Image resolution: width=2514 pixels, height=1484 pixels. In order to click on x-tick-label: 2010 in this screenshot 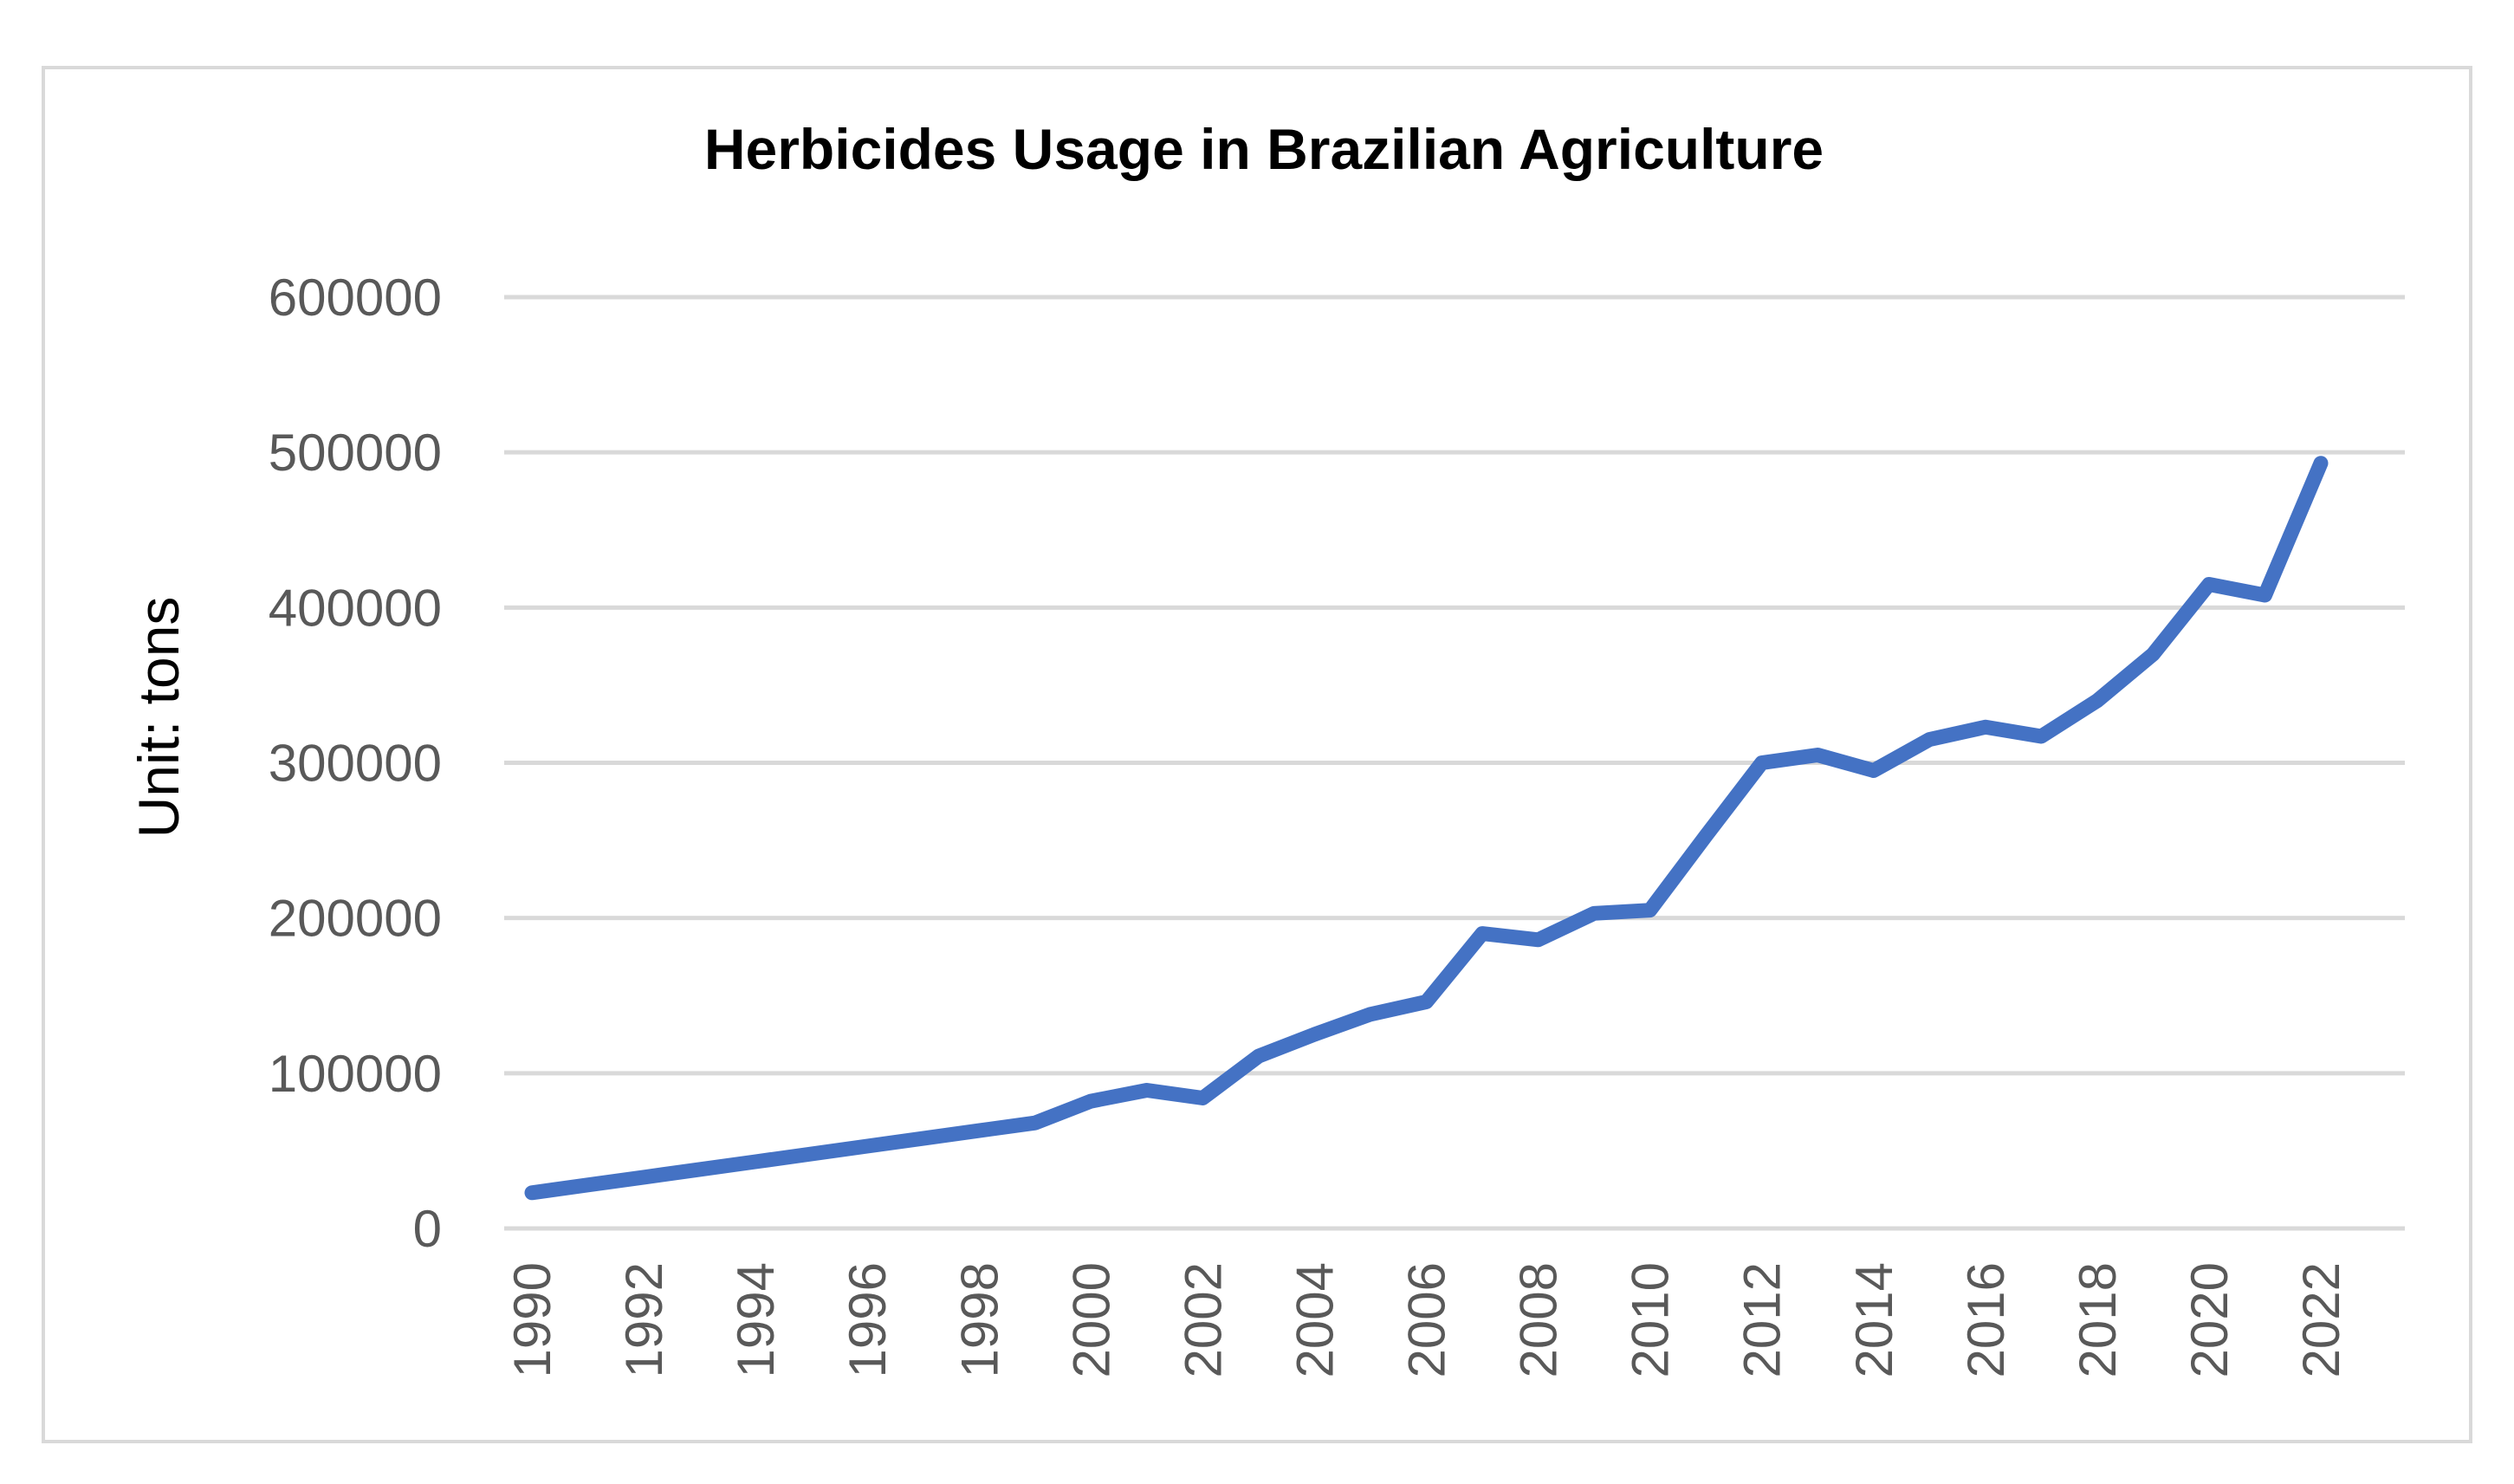, I will do `click(1651, 1319)`.